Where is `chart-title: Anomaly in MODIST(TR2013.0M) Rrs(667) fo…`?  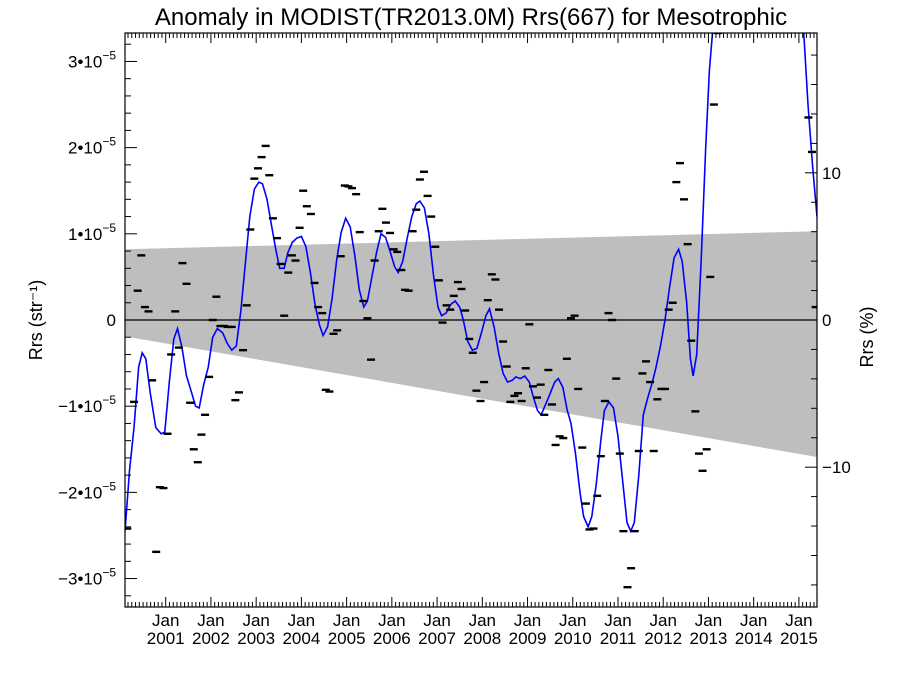 chart-title: Anomaly in MODIST(TR2013.0M) Rrs(667) fo… is located at coordinates (471, 17).